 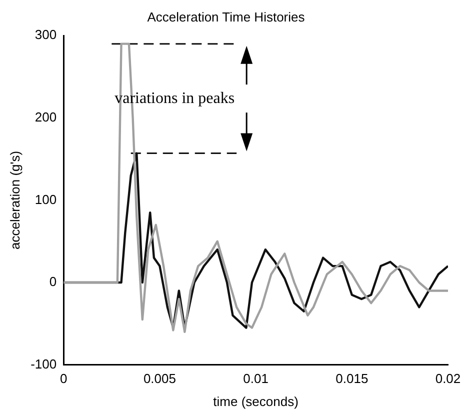 What do you see at coordinates (174, 98) in the screenshot?
I see `annotation: variations in peaks` at bounding box center [174, 98].